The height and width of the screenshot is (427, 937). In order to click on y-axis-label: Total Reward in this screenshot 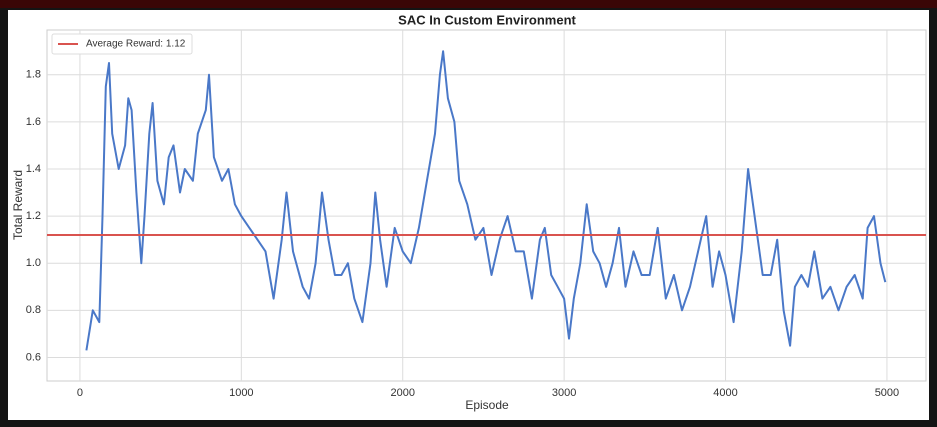, I will do `click(18, 205)`.